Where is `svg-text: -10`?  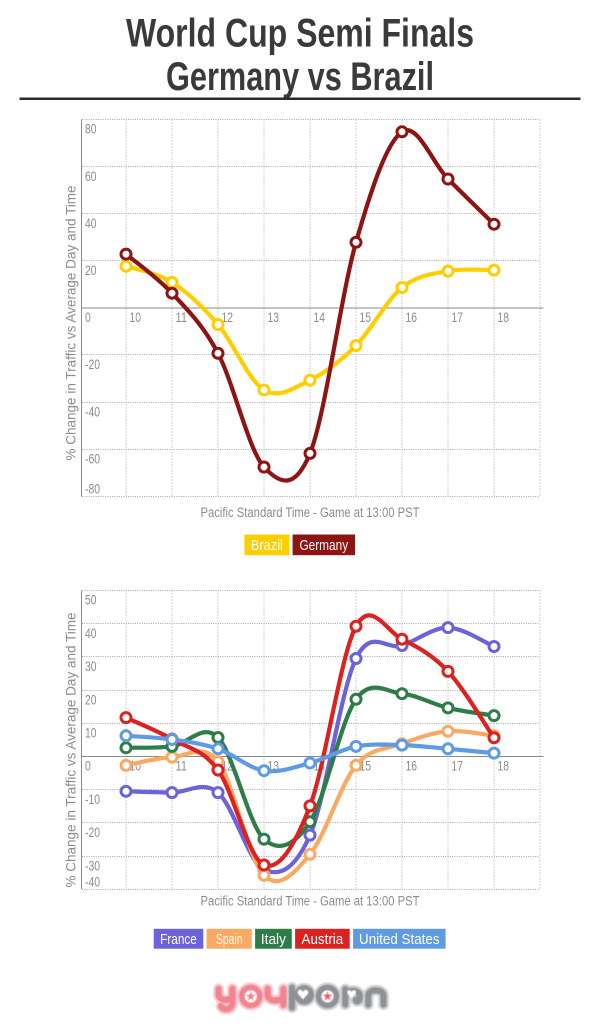 svg-text: -10 is located at coordinates (92, 799).